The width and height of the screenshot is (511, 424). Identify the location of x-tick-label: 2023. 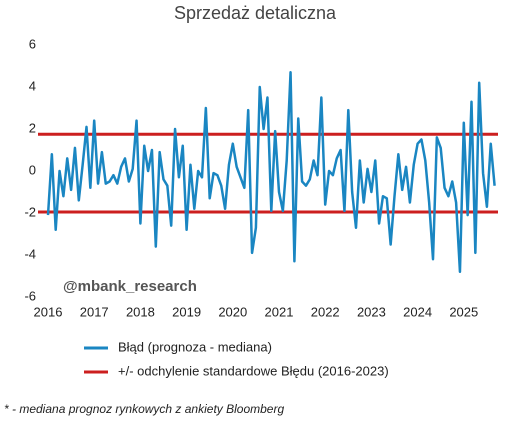
(371, 311).